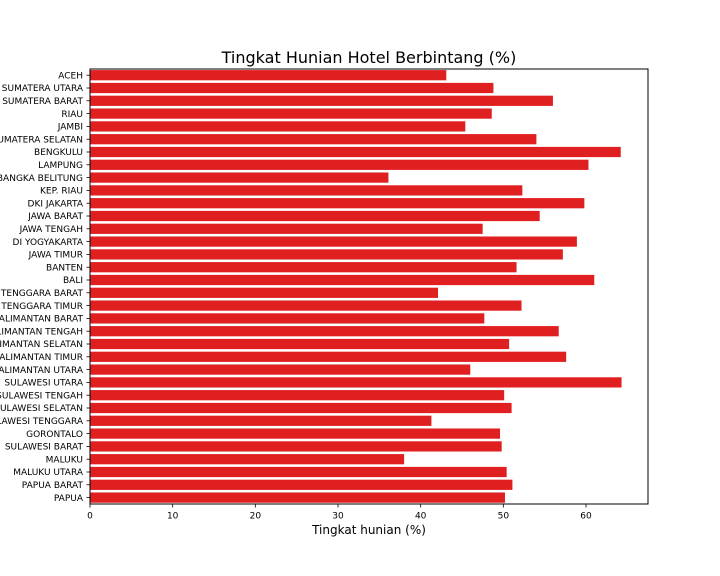 Image resolution: width=720 pixels, height=576 pixels. What do you see at coordinates (69, 499) in the screenshot?
I see `y-tick-label: PAPUA` at bounding box center [69, 499].